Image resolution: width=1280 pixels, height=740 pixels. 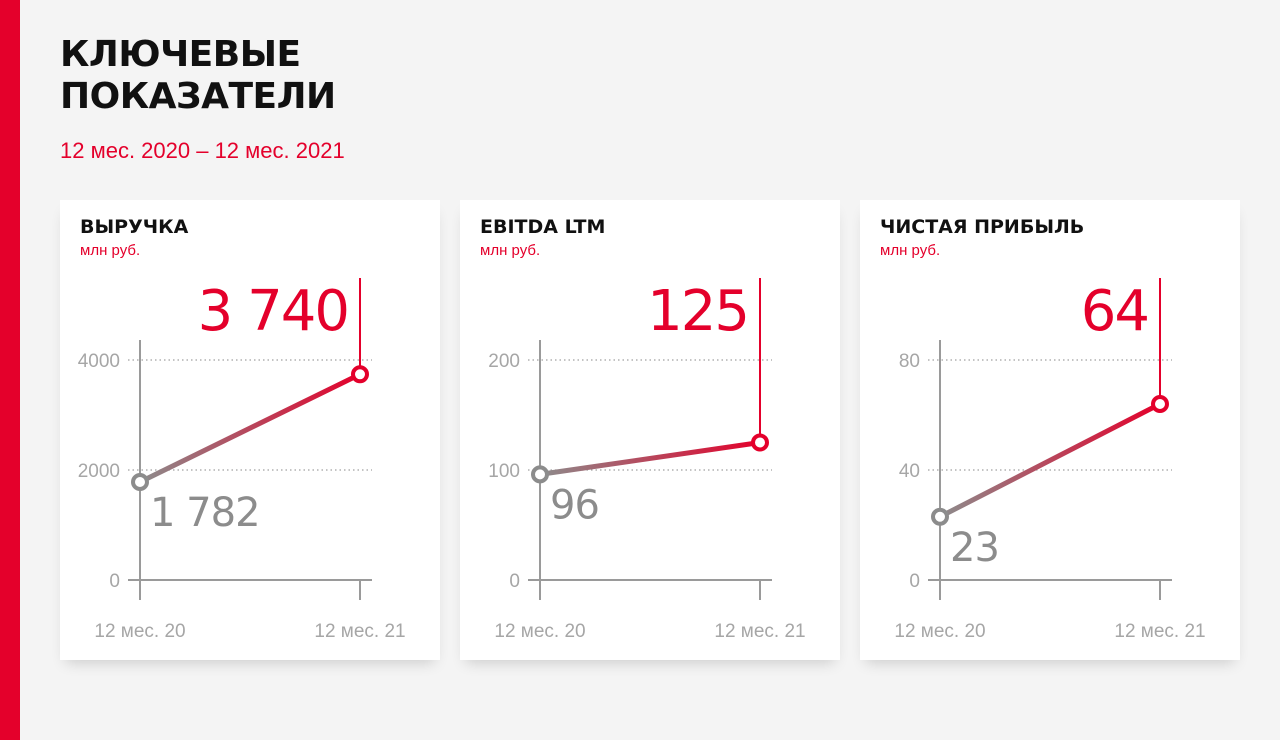 I want to click on page-title-line-2: ПОКАЗАТЕЛИ, so click(x=198, y=96).